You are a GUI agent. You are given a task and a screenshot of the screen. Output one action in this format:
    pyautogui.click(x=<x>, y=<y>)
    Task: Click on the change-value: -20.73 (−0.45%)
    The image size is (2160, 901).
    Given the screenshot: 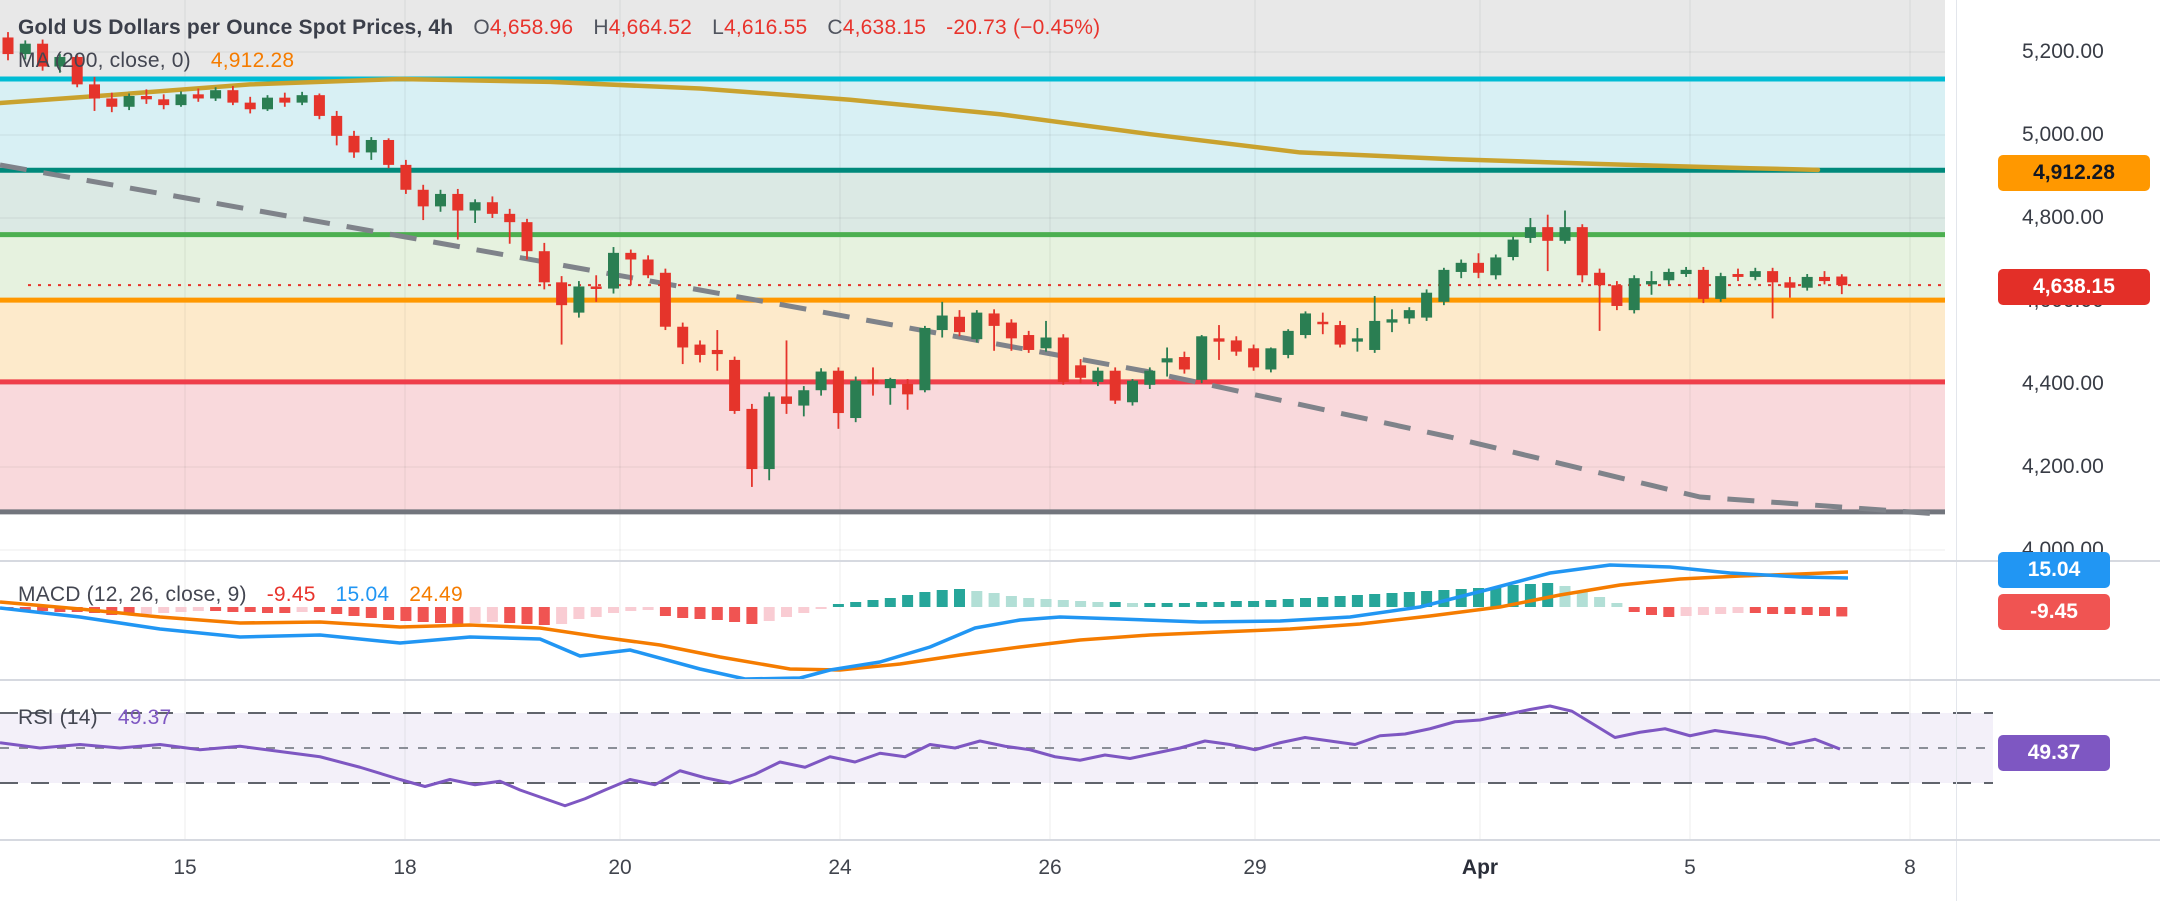 What is the action you would take?
    pyautogui.click(x=1023, y=27)
    